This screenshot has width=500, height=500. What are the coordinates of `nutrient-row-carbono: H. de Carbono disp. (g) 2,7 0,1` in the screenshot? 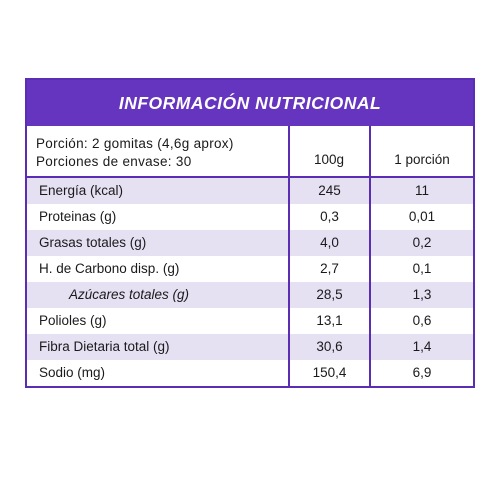 It's located at (250, 269).